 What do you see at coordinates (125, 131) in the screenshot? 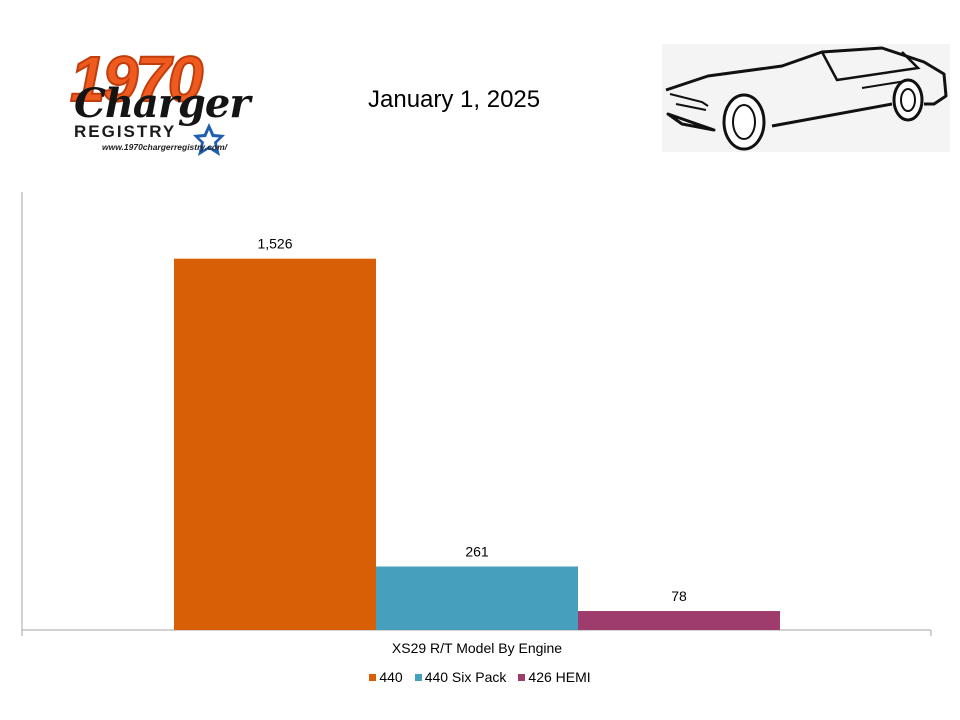
I see `logo-word: REGISTRY` at bounding box center [125, 131].